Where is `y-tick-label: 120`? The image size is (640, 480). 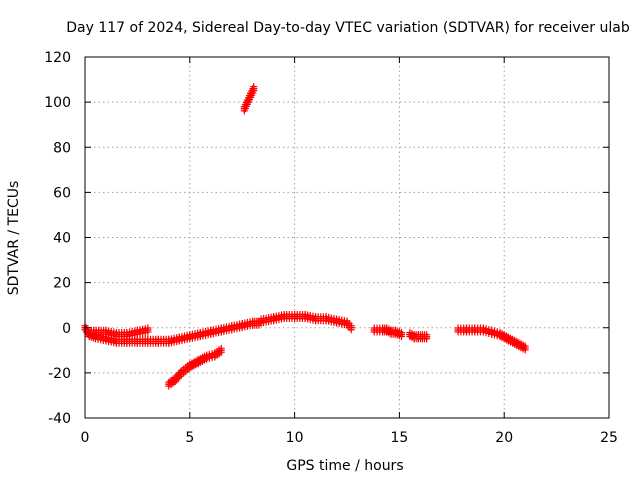
y-tick-label: 120 is located at coordinates (57, 58).